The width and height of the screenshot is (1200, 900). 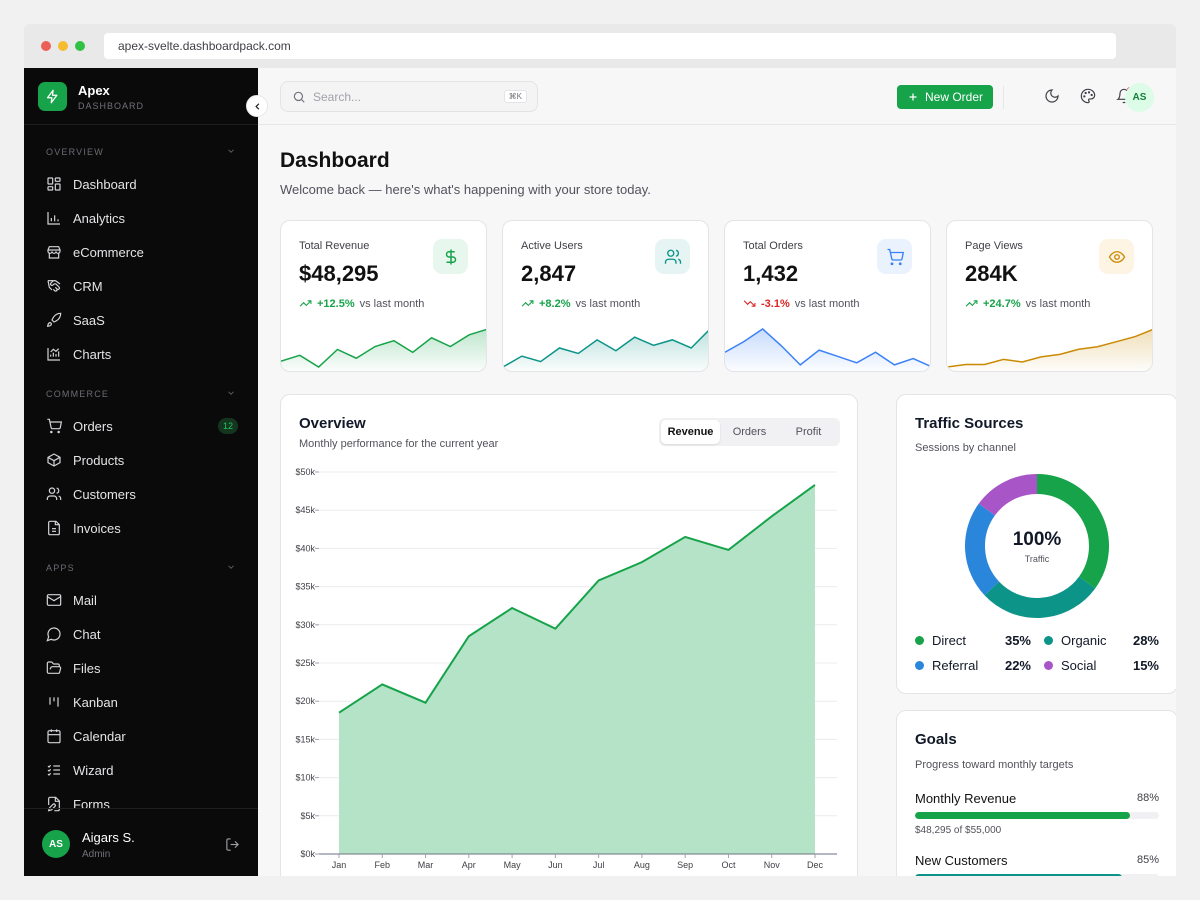 What do you see at coordinates (827, 296) in the screenshot?
I see `stat-card-orders: Total Orders 1,432 -3.1% vs last month` at bounding box center [827, 296].